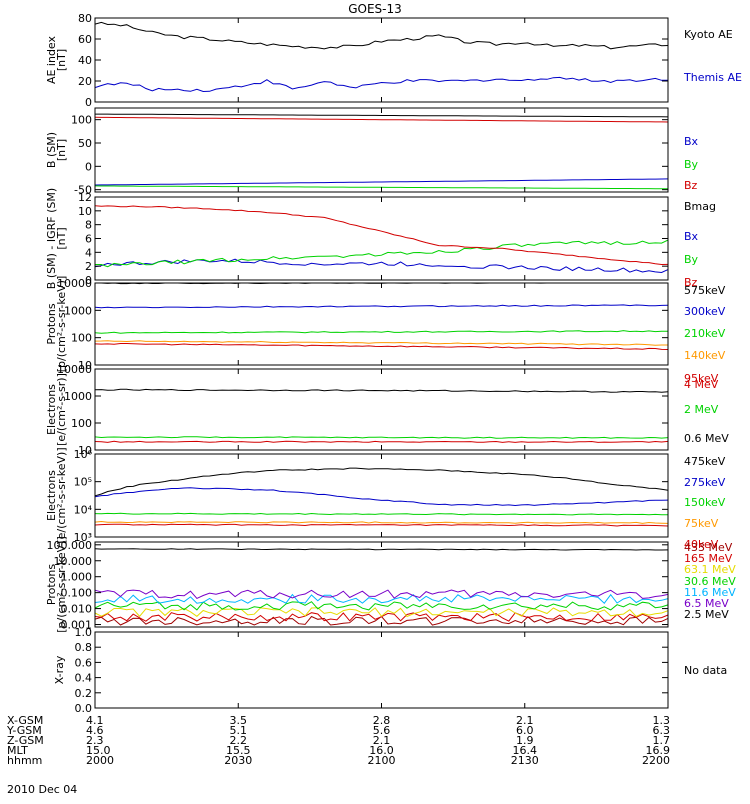 The height and width of the screenshot is (804, 750). I want to click on orbit-row-label: hhmm, so click(24, 760).